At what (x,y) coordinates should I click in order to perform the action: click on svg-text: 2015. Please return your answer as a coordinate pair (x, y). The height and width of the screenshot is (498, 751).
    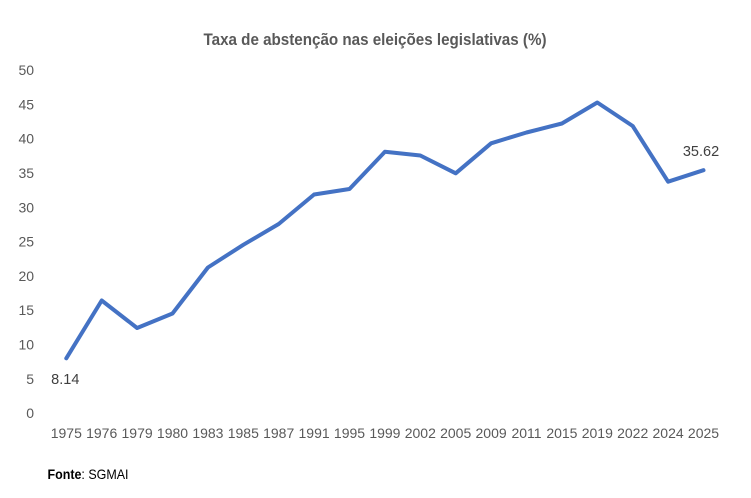
    Looking at the image, I should click on (561, 433).